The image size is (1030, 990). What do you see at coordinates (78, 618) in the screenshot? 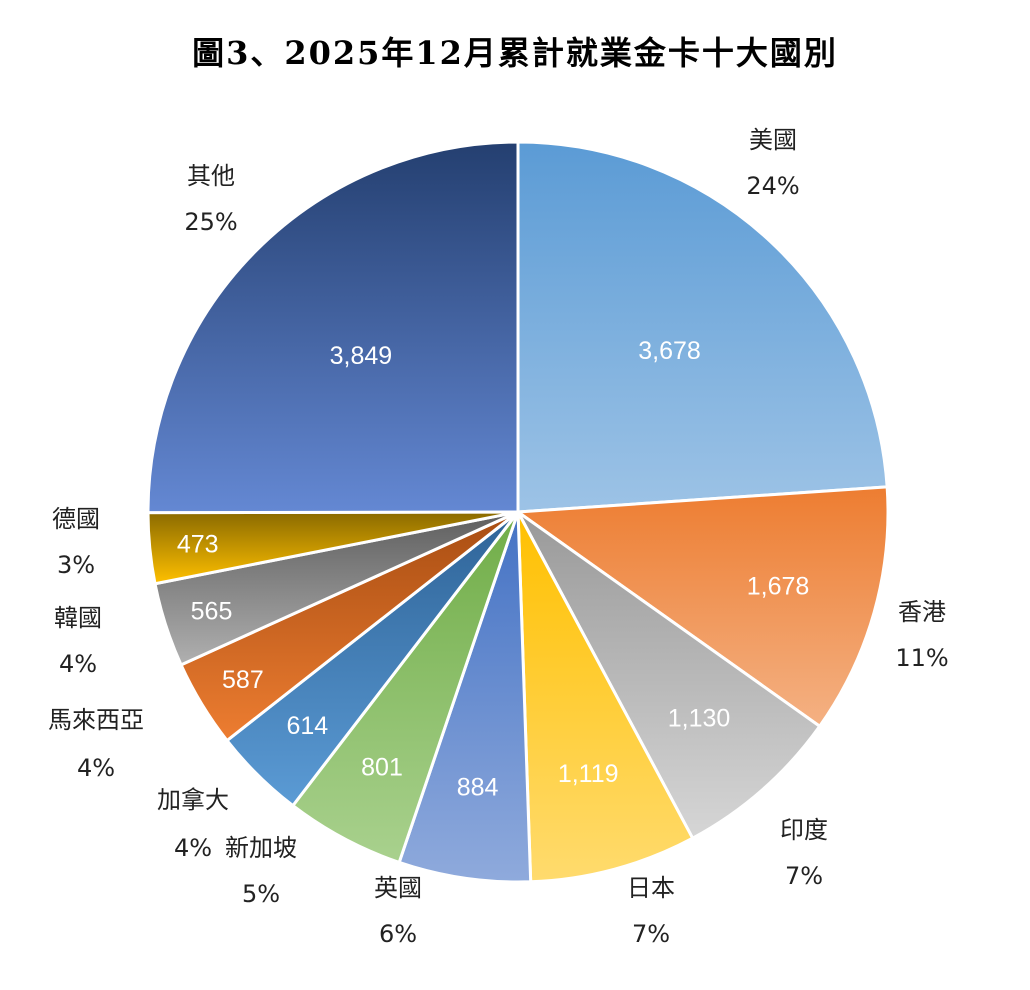
I see `slice-category-label: 韓國` at bounding box center [78, 618].